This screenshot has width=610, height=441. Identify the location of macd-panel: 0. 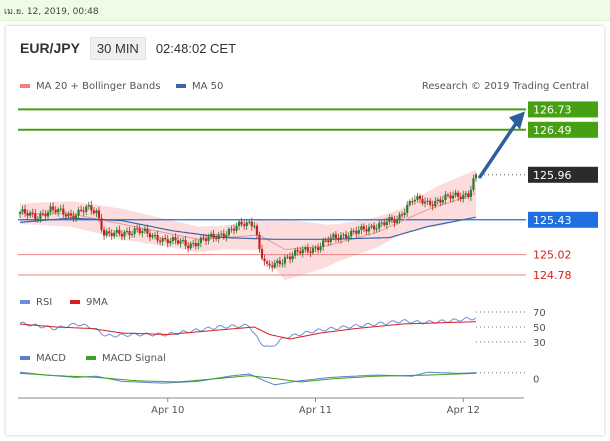
(279, 378).